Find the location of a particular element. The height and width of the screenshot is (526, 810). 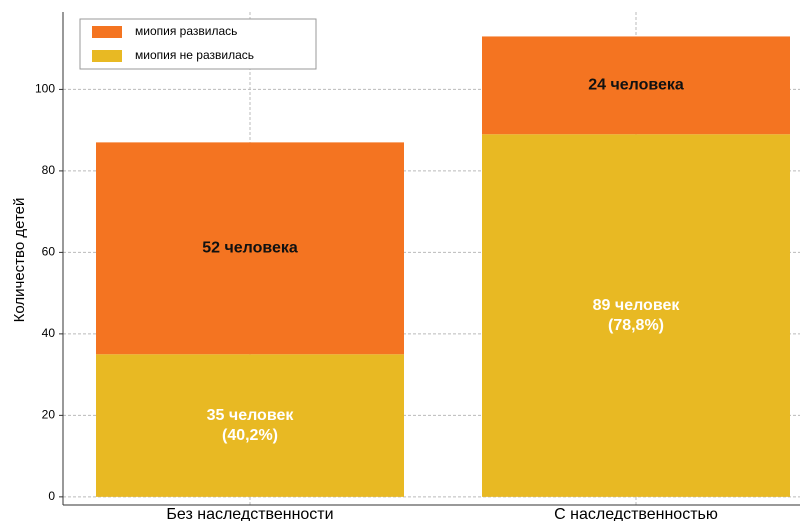

value-label: 24 человека is located at coordinates (636, 85).